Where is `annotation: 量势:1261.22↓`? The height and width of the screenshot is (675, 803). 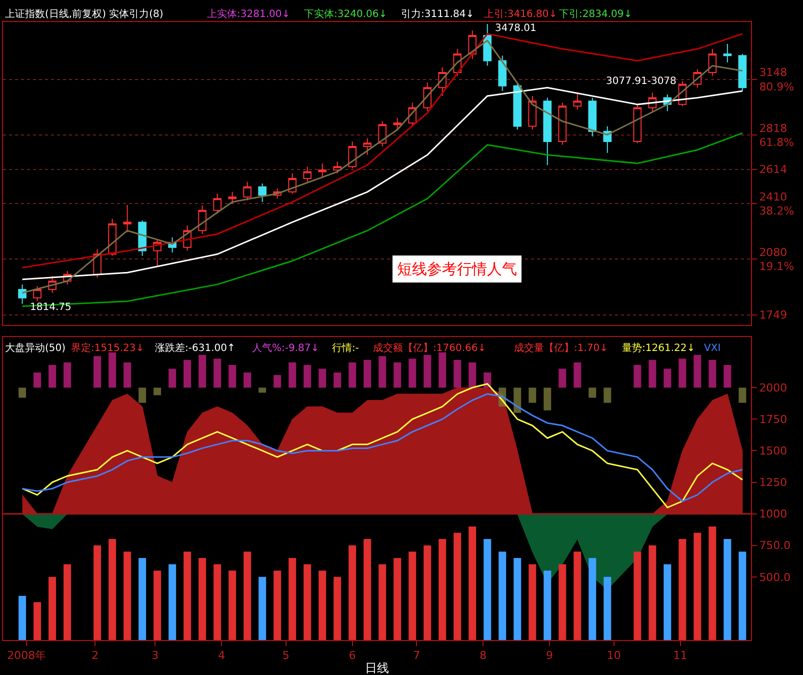 annotation: 量势:1261.22↓ is located at coordinates (659, 348).